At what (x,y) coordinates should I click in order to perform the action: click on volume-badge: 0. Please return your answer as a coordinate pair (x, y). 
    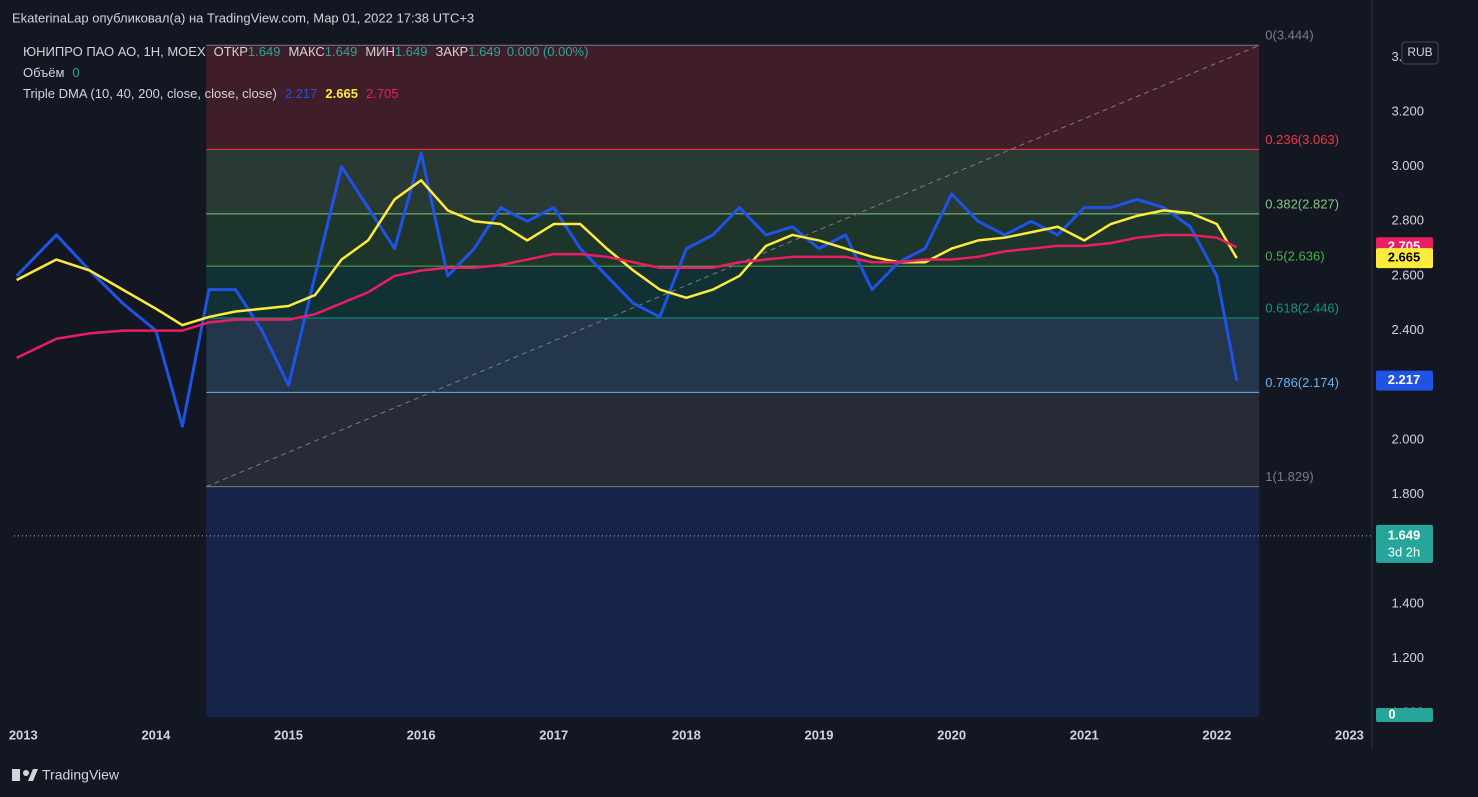
    Looking at the image, I should click on (1391, 713).